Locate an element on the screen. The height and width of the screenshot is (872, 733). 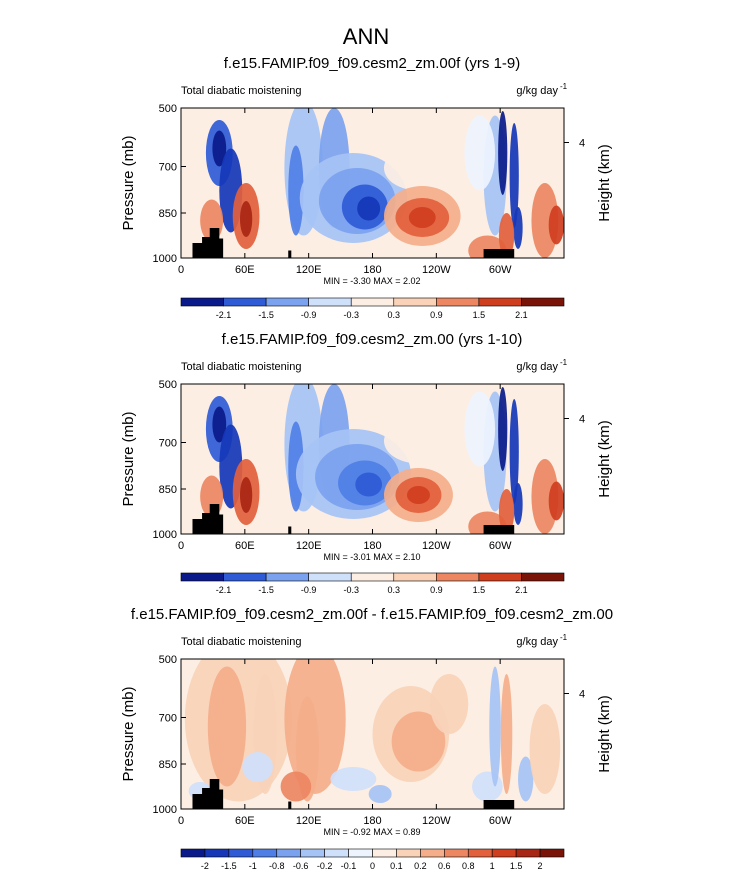
panel-3-xtick-1: 0 is located at coordinates (181, 821).